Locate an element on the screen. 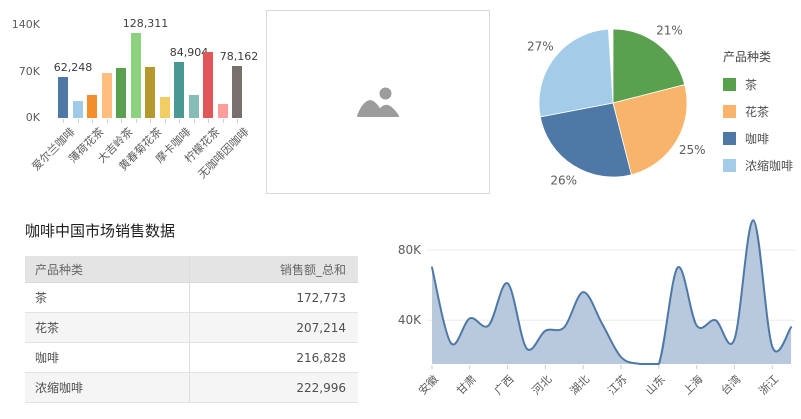  pie-slice-浓缩咖啡 is located at coordinates (576, 73).